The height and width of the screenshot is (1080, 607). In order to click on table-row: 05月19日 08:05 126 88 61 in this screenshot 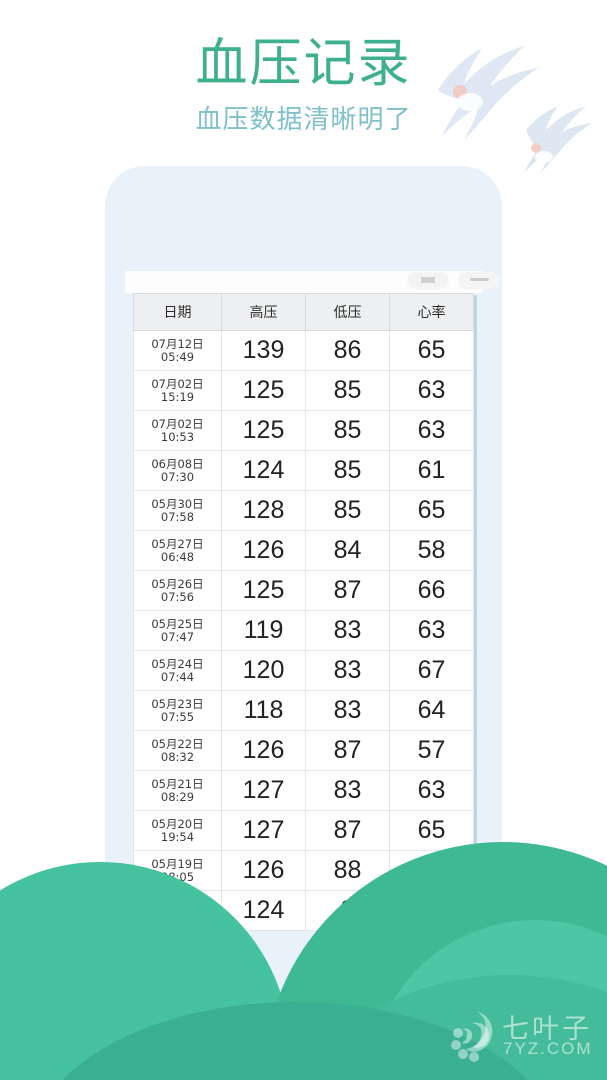, I will do `click(303, 870)`.